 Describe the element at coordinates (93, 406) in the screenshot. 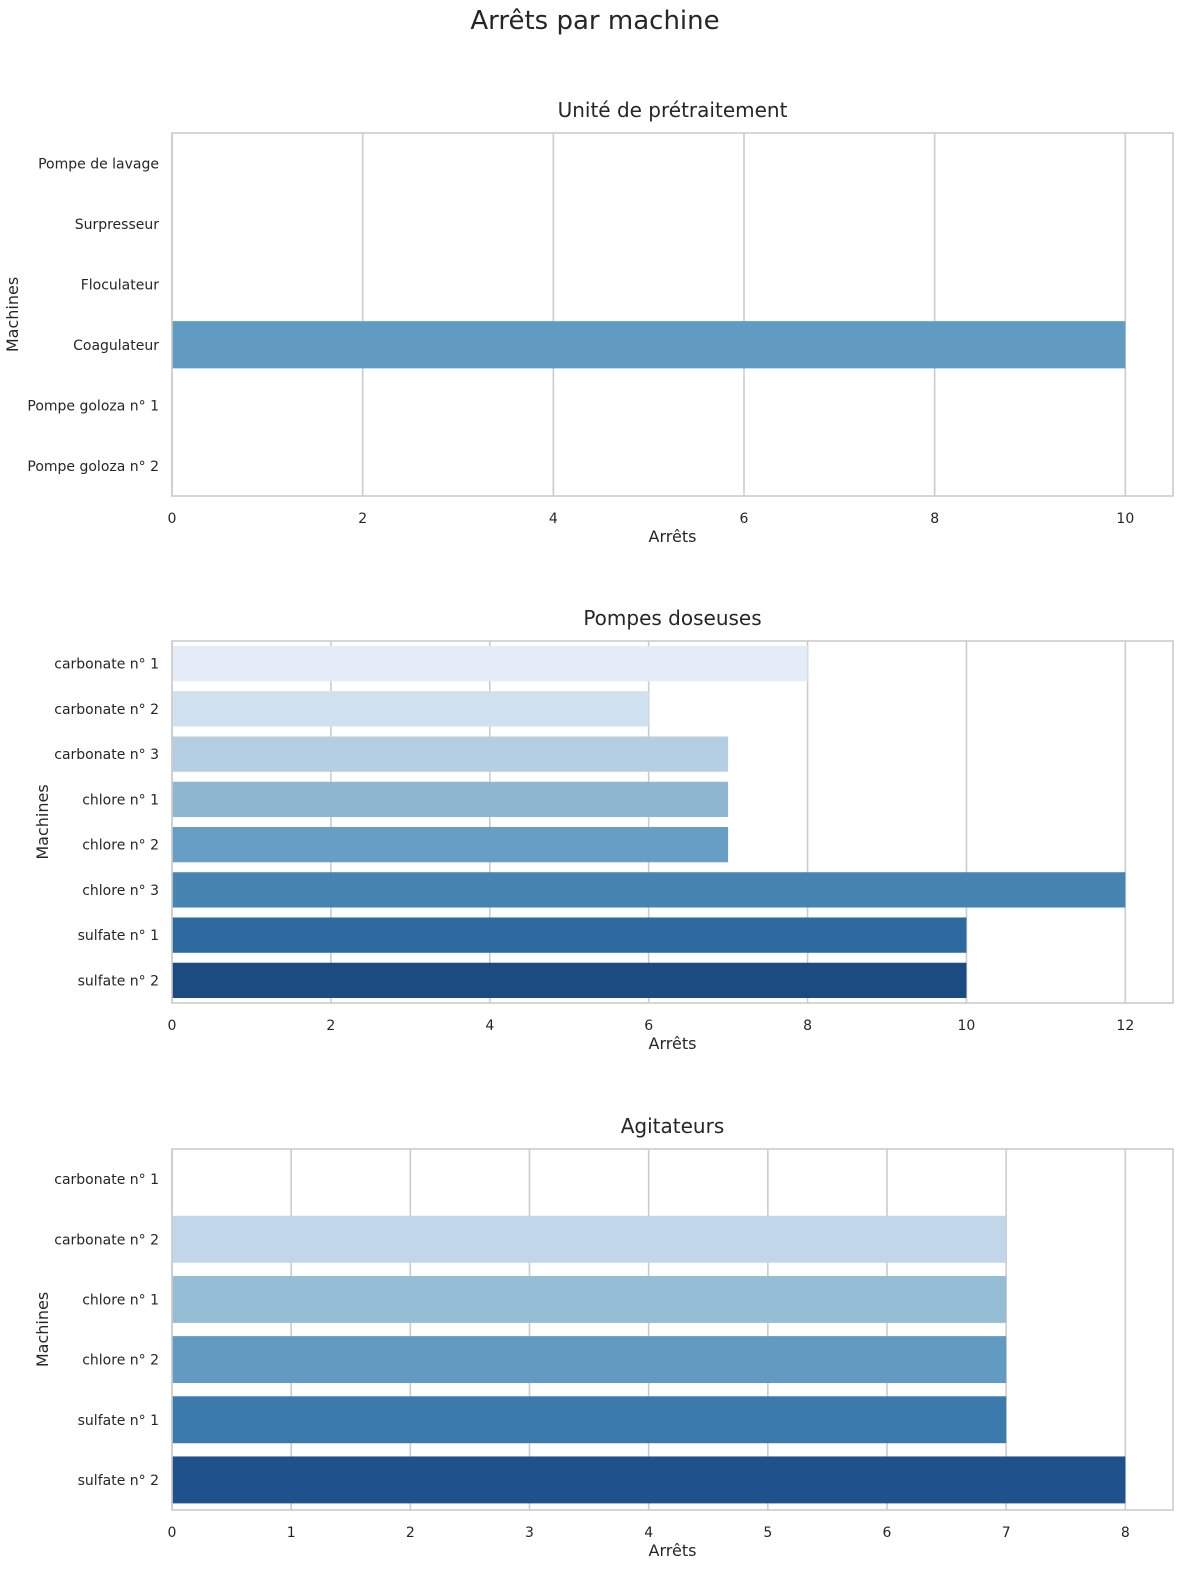

I see `category-label: Pompe goloza n° 1` at that location.